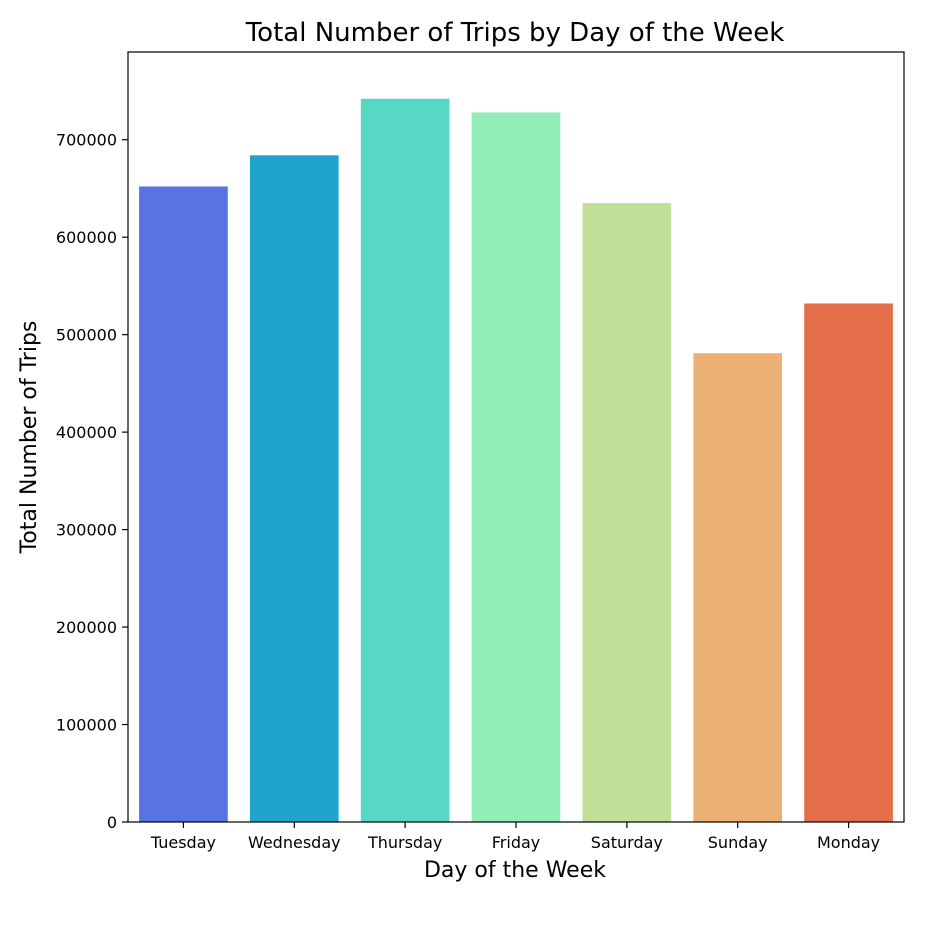 This screenshot has width=940, height=934. I want to click on bar-thursday, so click(405, 460).